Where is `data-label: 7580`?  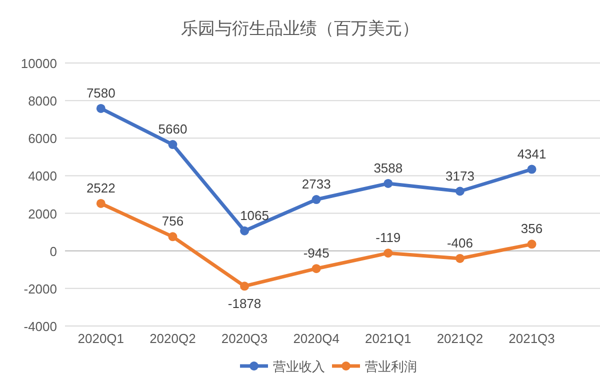
data-label: 7580 is located at coordinates (101, 92).